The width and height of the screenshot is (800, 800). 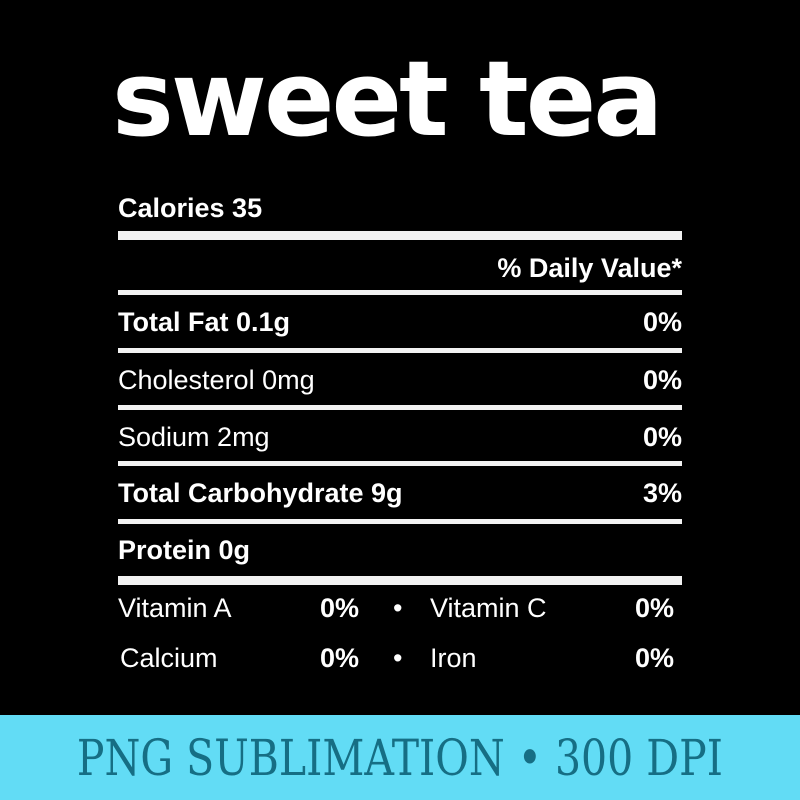 I want to click on banner-text: PNG SUBLIMATION • 300 DPI, so click(x=400, y=757).